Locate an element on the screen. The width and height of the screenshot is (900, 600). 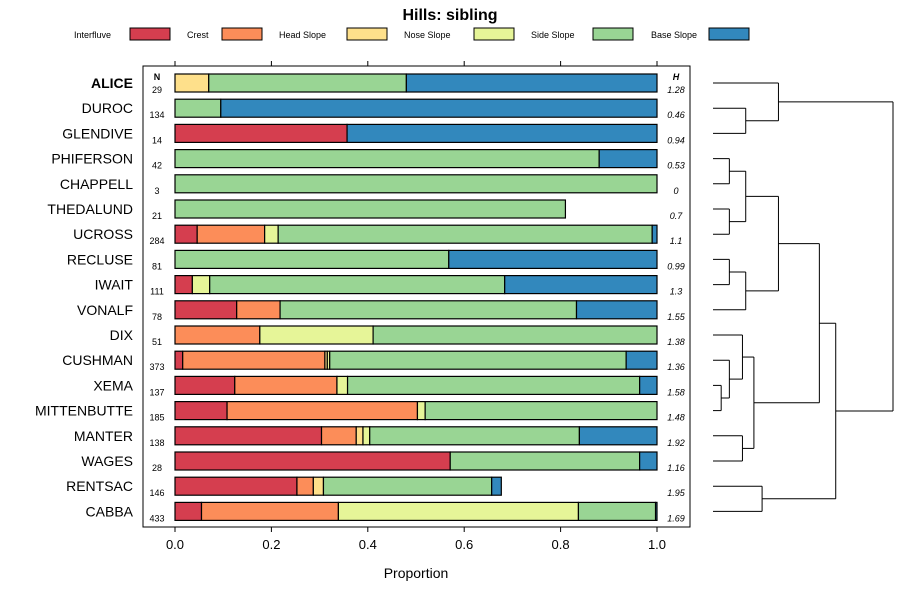
x-tick-label: 0.8 is located at coordinates (561, 544).